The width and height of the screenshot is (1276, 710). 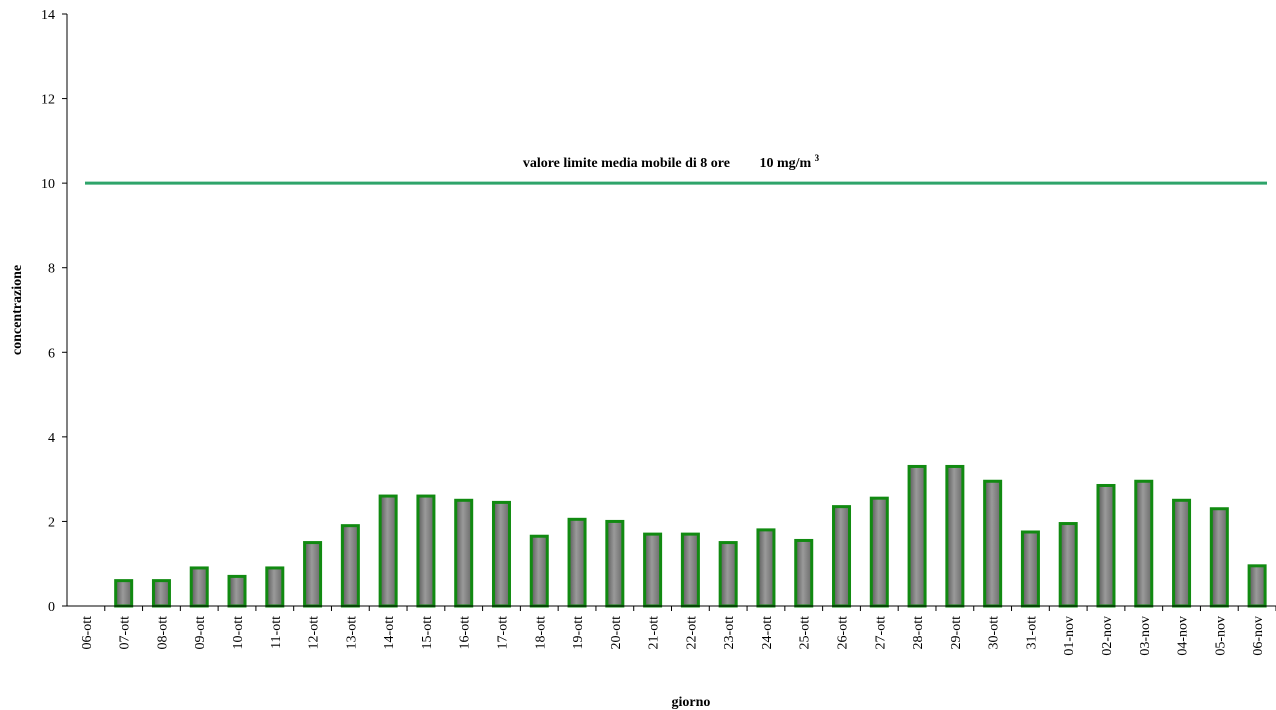 I want to click on y-tick-label: 2, so click(x=51, y=522).